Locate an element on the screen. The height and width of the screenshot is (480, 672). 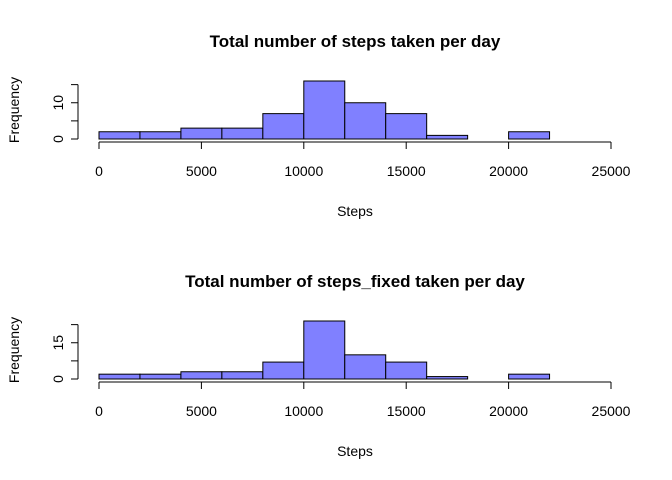
chart-title: Total number of steps taken per day is located at coordinates (355, 41).